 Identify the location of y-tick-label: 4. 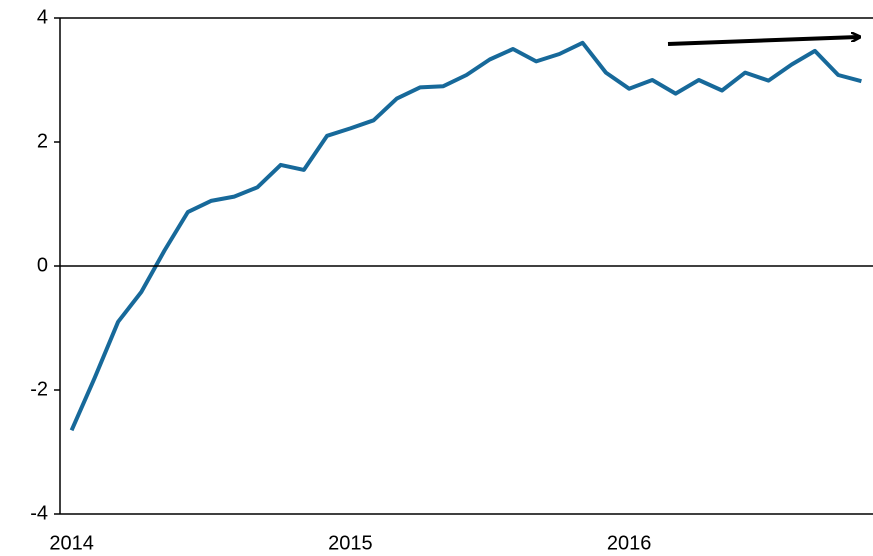
(42, 17).